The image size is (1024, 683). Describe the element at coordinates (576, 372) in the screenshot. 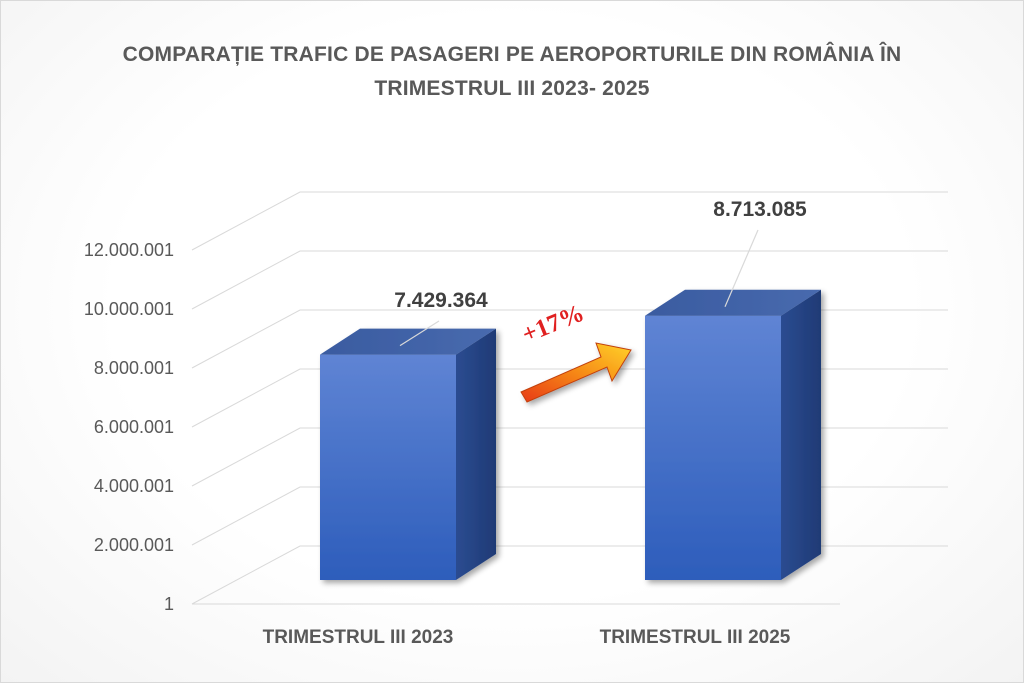

I see `growth-arrow-icon` at that location.